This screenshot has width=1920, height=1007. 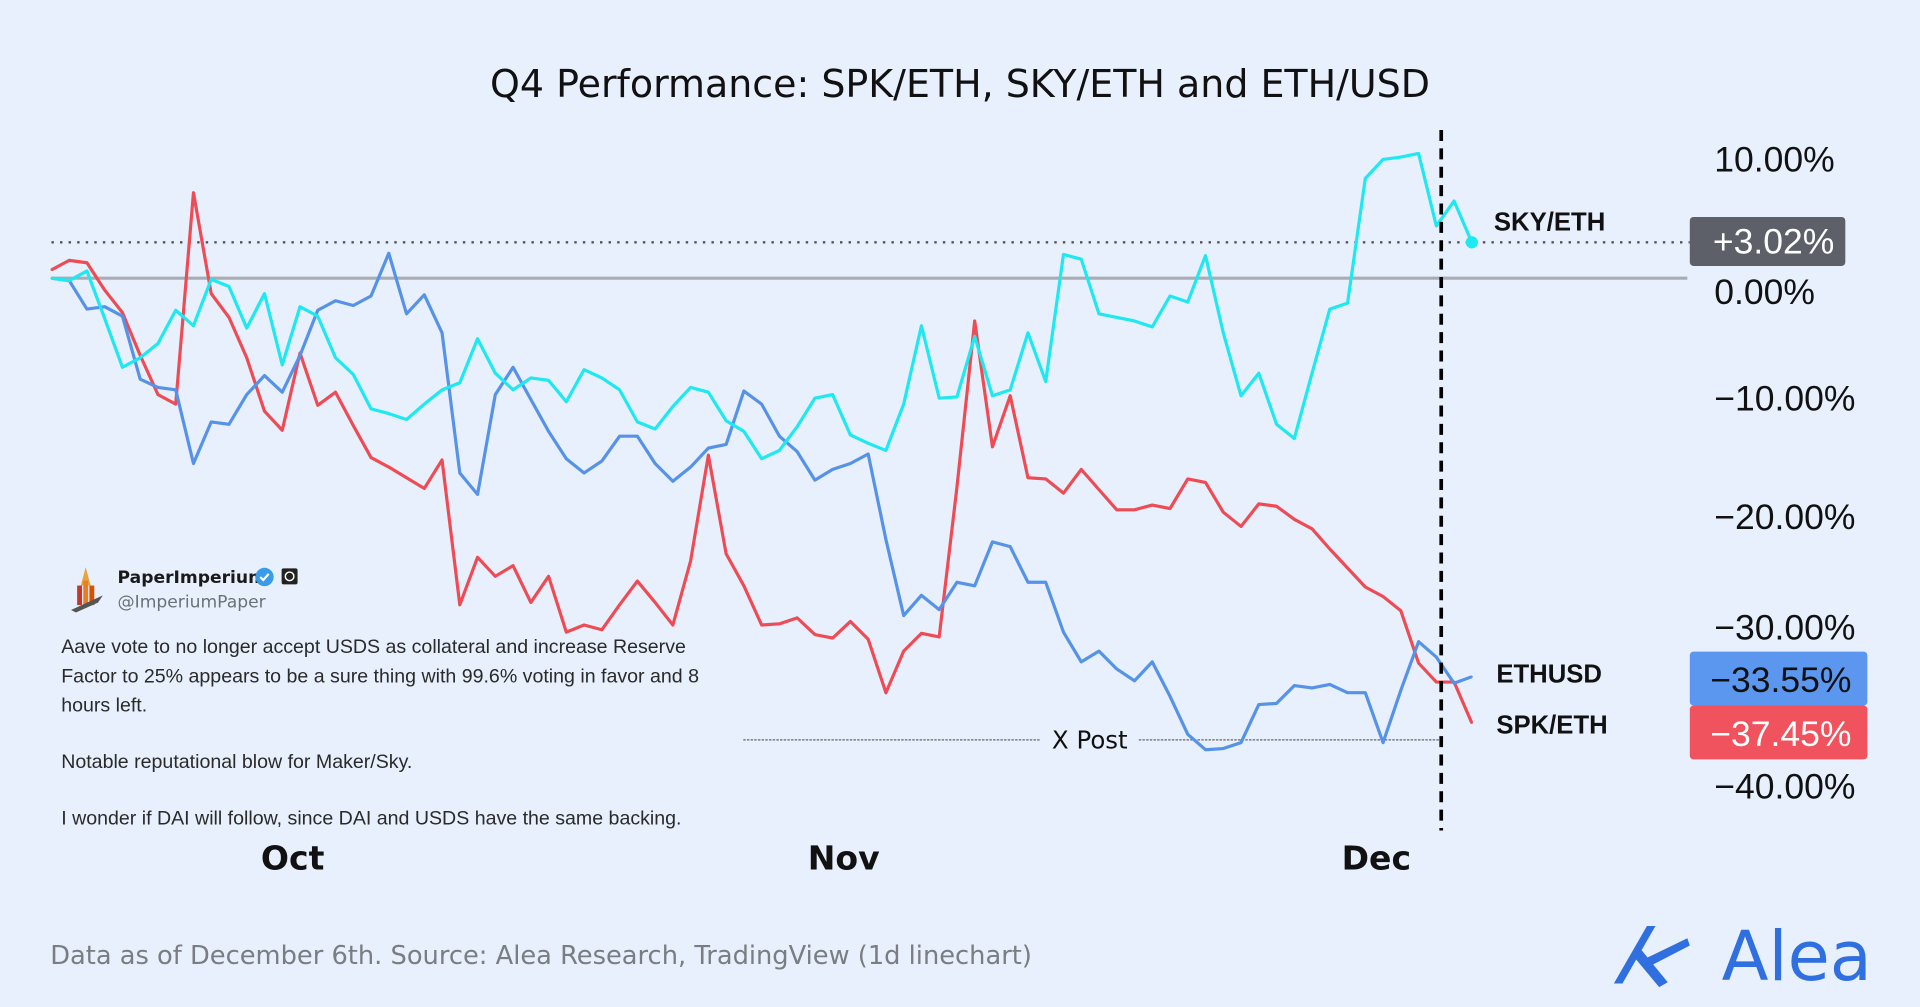 I want to click on tweet-avatar-icon, so click(x=87, y=590).